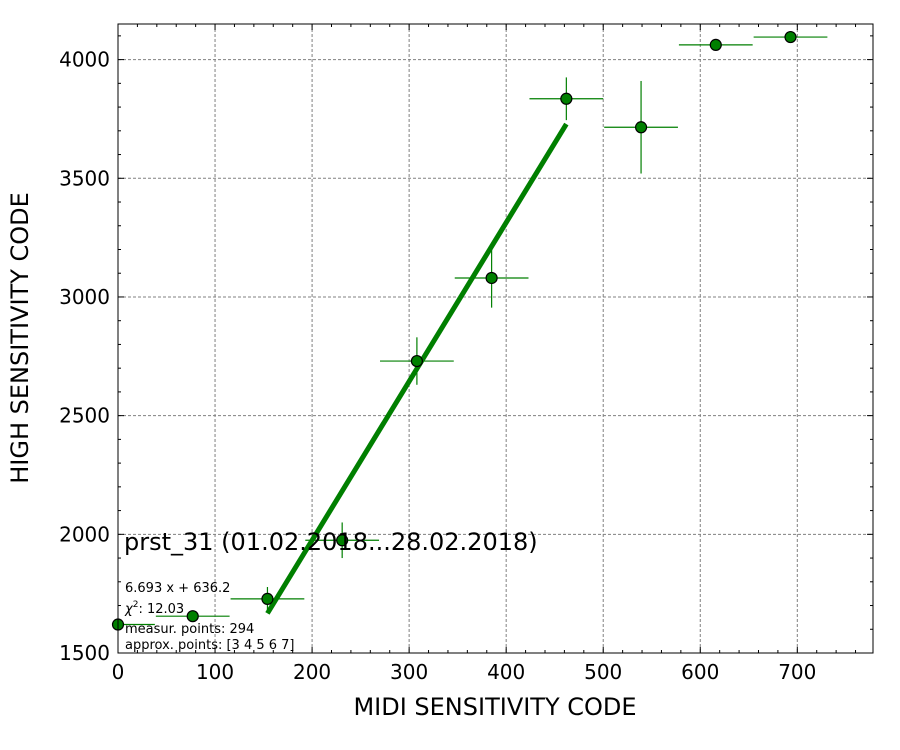  I want to click on chart-title: prst_31 (01.02.2018...28.02.2018), so click(331, 542).